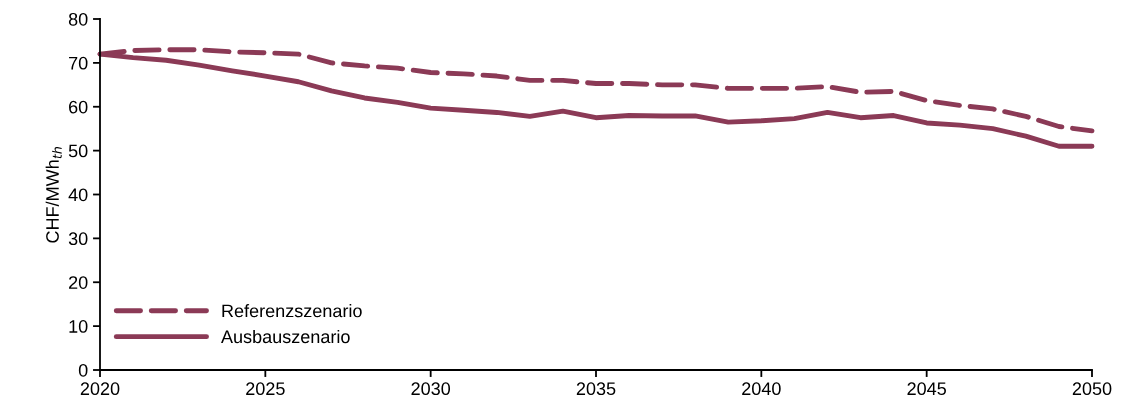 The width and height of the screenshot is (1128, 407). I want to click on y-tick-label: 70, so click(78, 63).